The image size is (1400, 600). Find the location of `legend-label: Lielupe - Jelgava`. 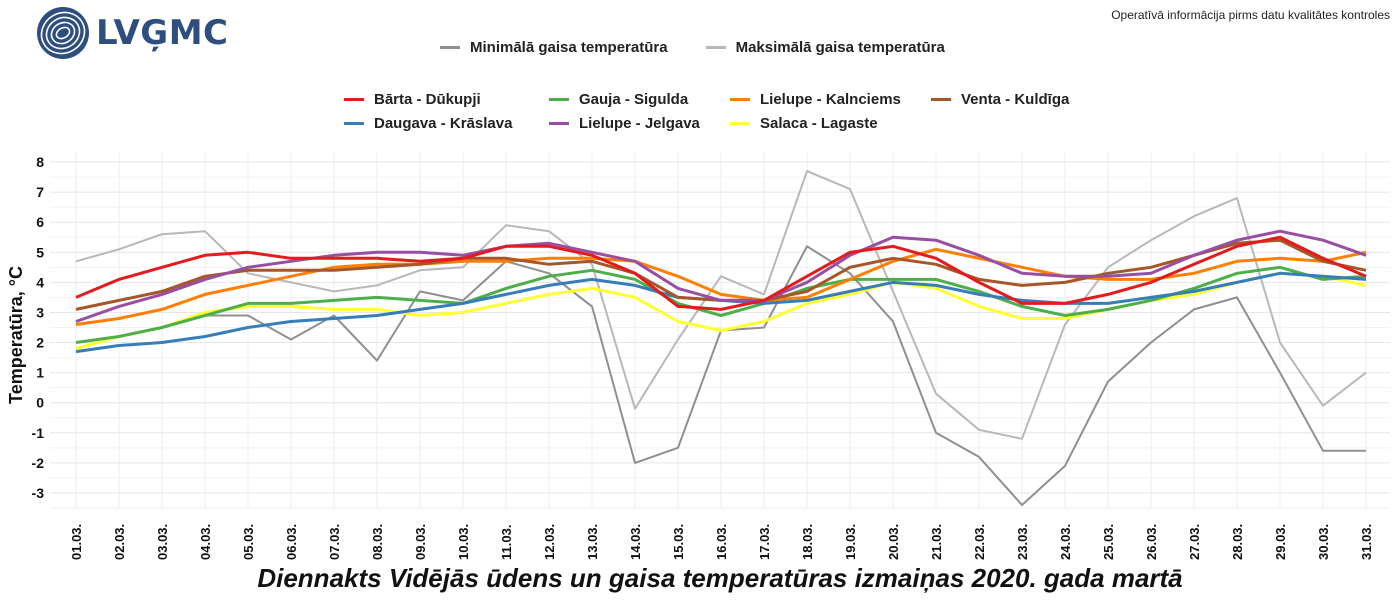

legend-label: Lielupe - Jelgava is located at coordinates (639, 123).